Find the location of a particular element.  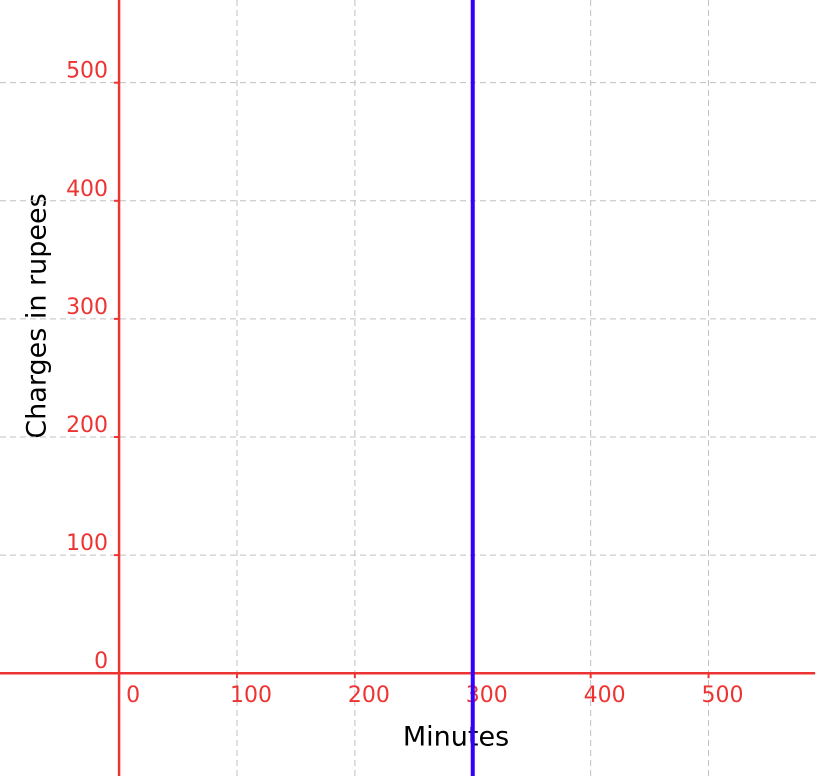

y-tick-label: 300 is located at coordinates (87, 307).